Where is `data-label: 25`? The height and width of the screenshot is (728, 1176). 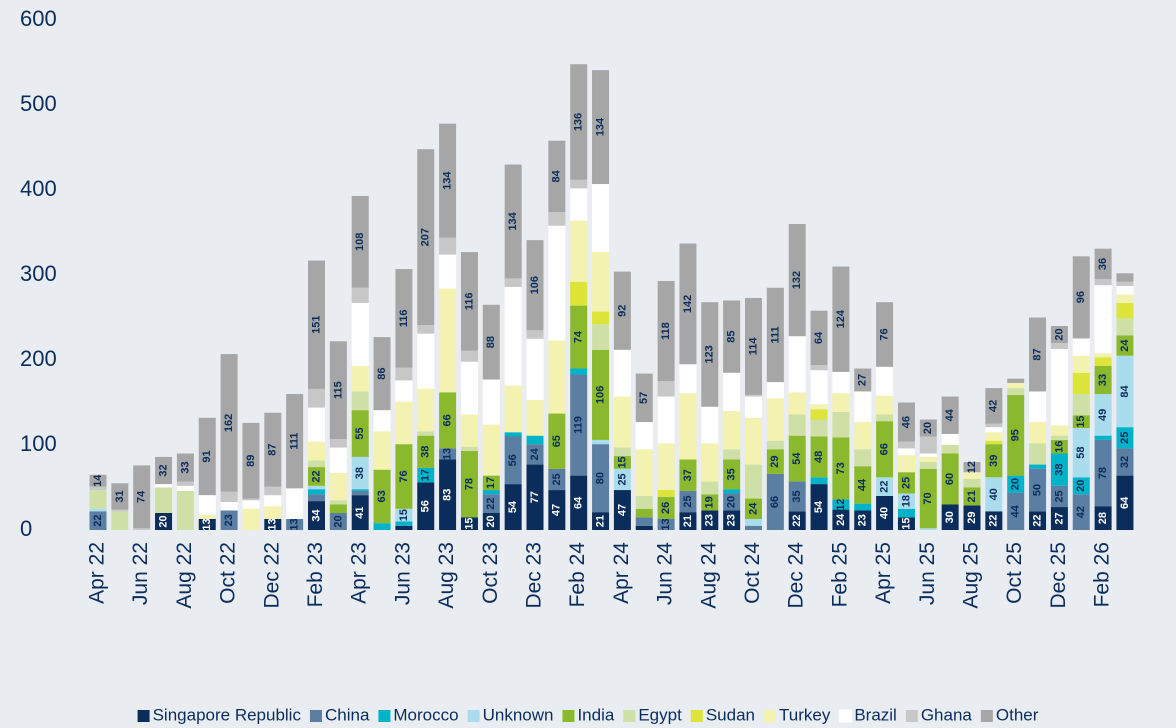 data-label: 25 is located at coordinates (557, 479).